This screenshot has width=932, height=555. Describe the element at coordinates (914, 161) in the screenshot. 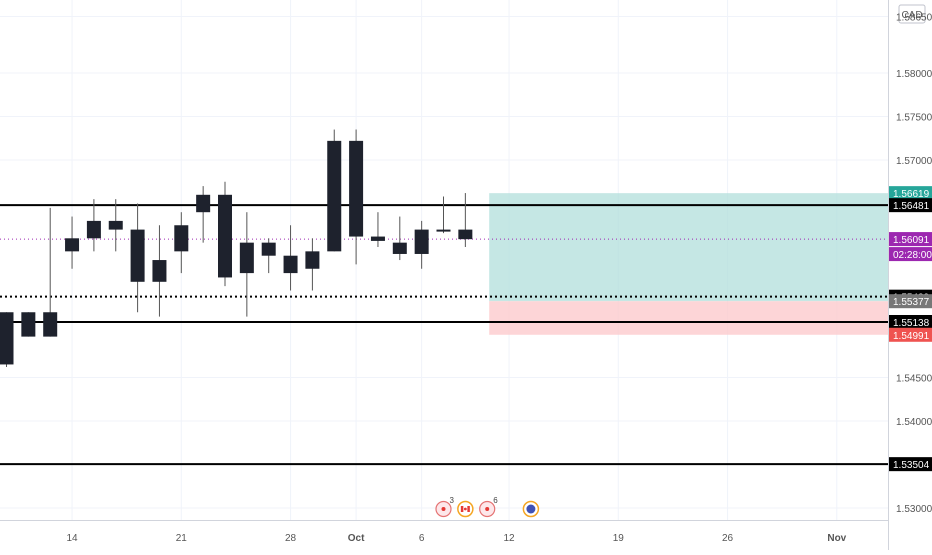

I see `price-tick-label: 1.57000` at that location.